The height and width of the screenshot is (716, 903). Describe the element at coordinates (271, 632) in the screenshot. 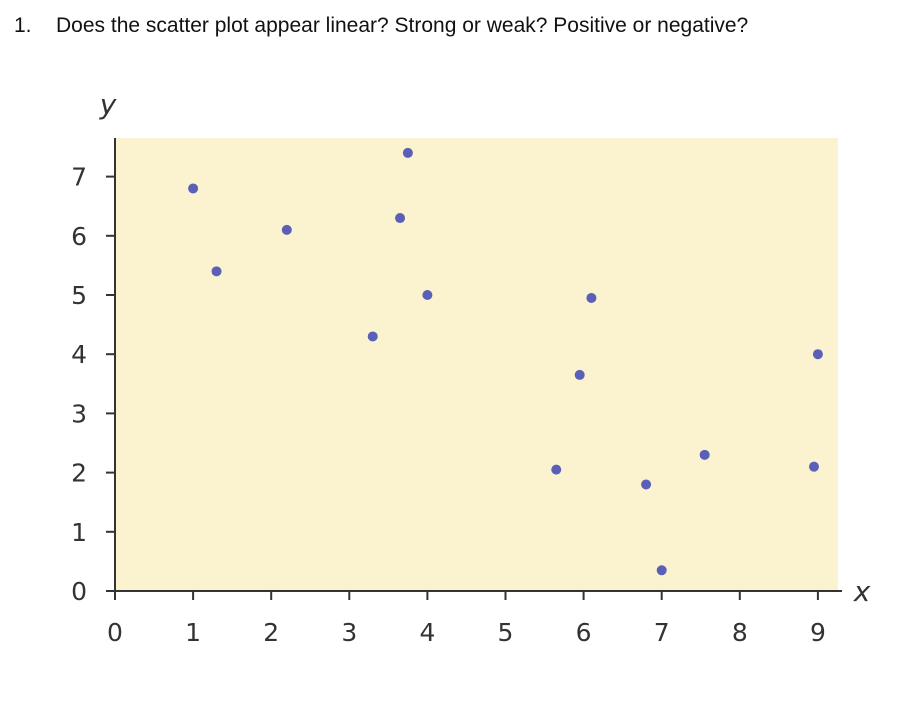

I see `x-tick-label: 2` at that location.